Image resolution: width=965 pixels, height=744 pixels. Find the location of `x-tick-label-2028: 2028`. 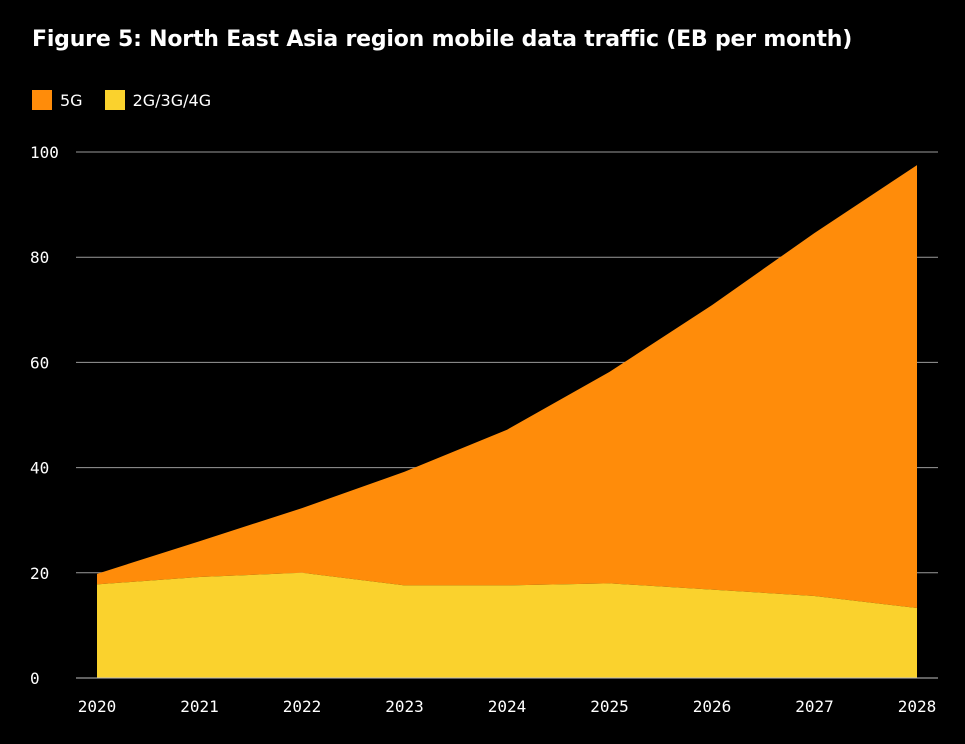

x-tick-label-2028: 2028 is located at coordinates (917, 706).